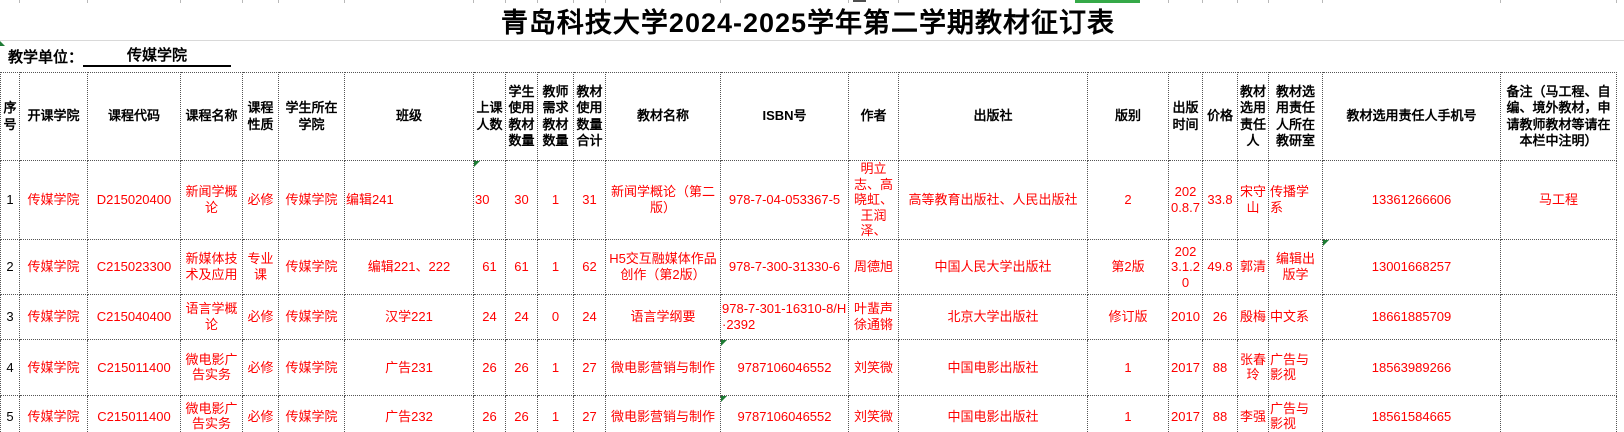 The width and height of the screenshot is (1624, 432). I want to click on cell: 2010, so click(1185, 316).